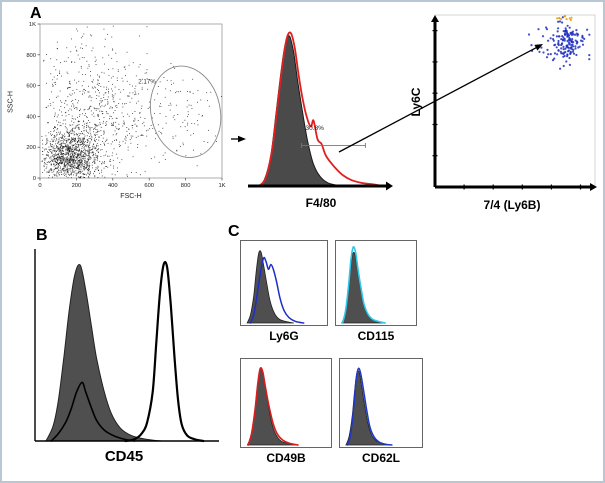 The height and width of the screenshot is (483, 605). I want to click on cd115-histogram, so click(376, 283).